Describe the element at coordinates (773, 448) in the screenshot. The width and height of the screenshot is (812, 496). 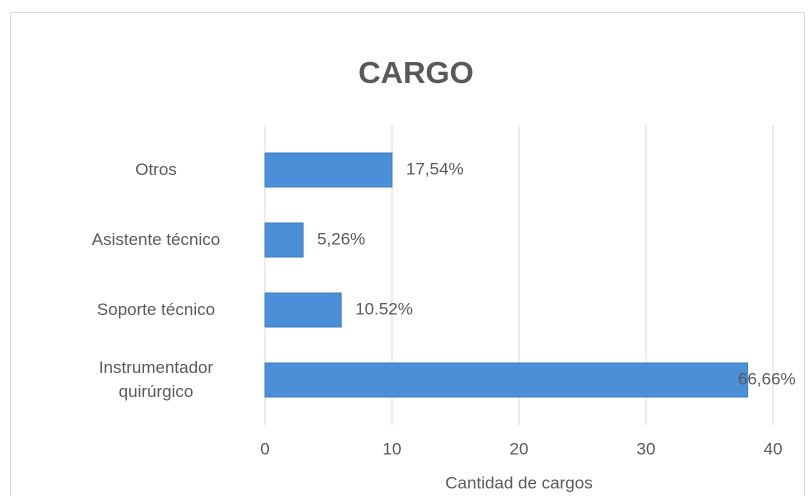
I see `x-tick-label: 40` at that location.